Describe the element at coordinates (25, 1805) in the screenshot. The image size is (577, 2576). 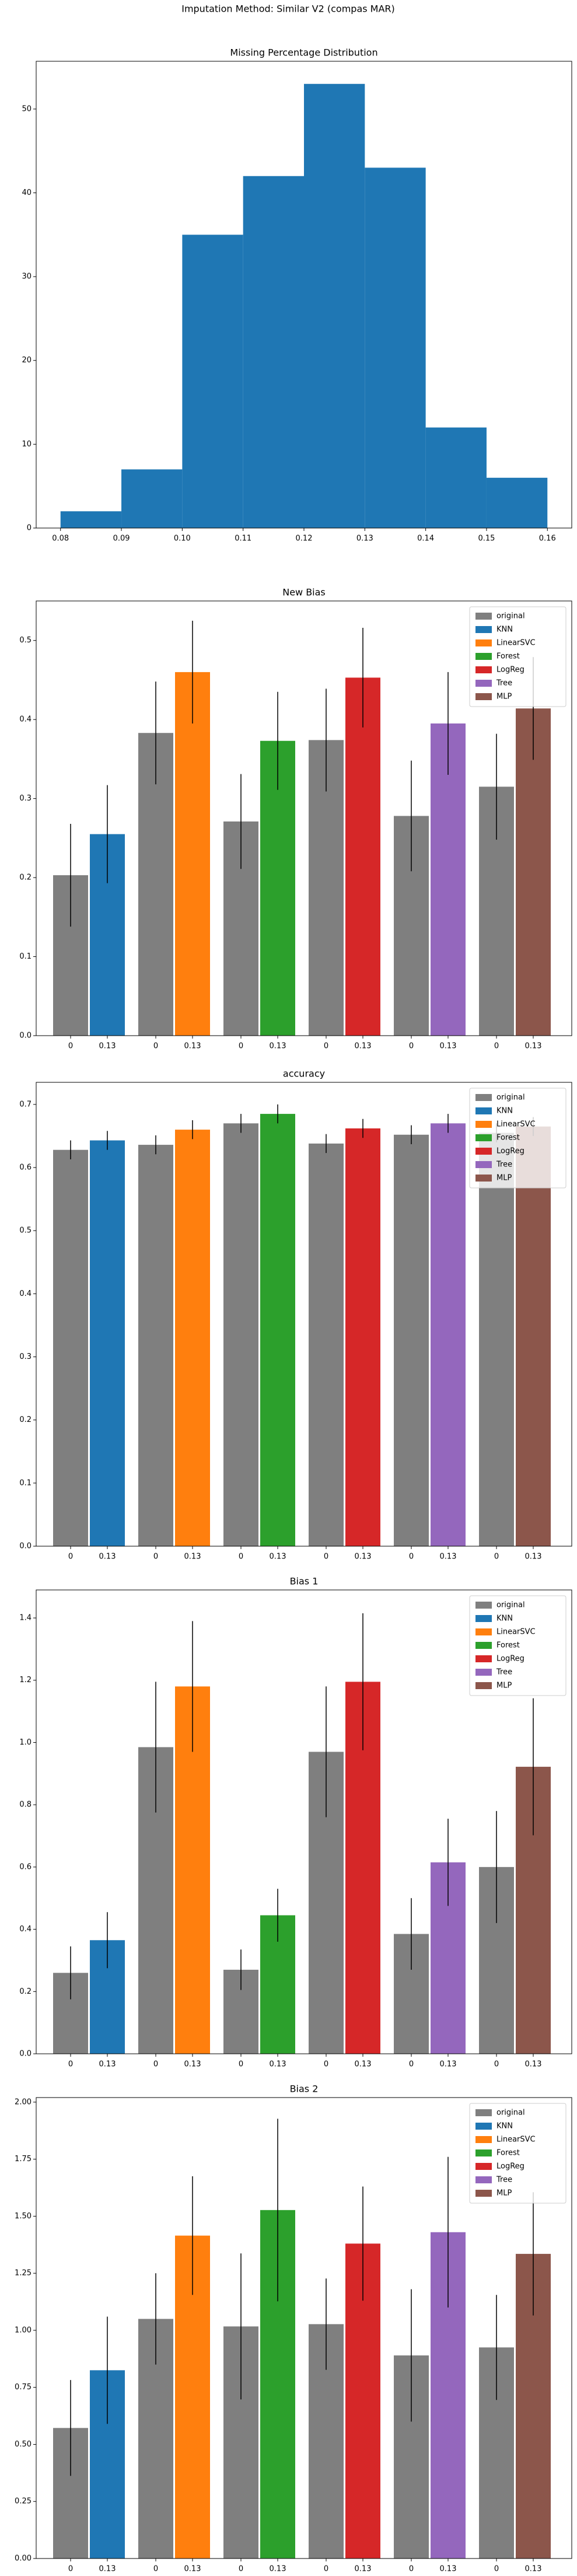
I see `y-tick-label: 0.8` at that location.